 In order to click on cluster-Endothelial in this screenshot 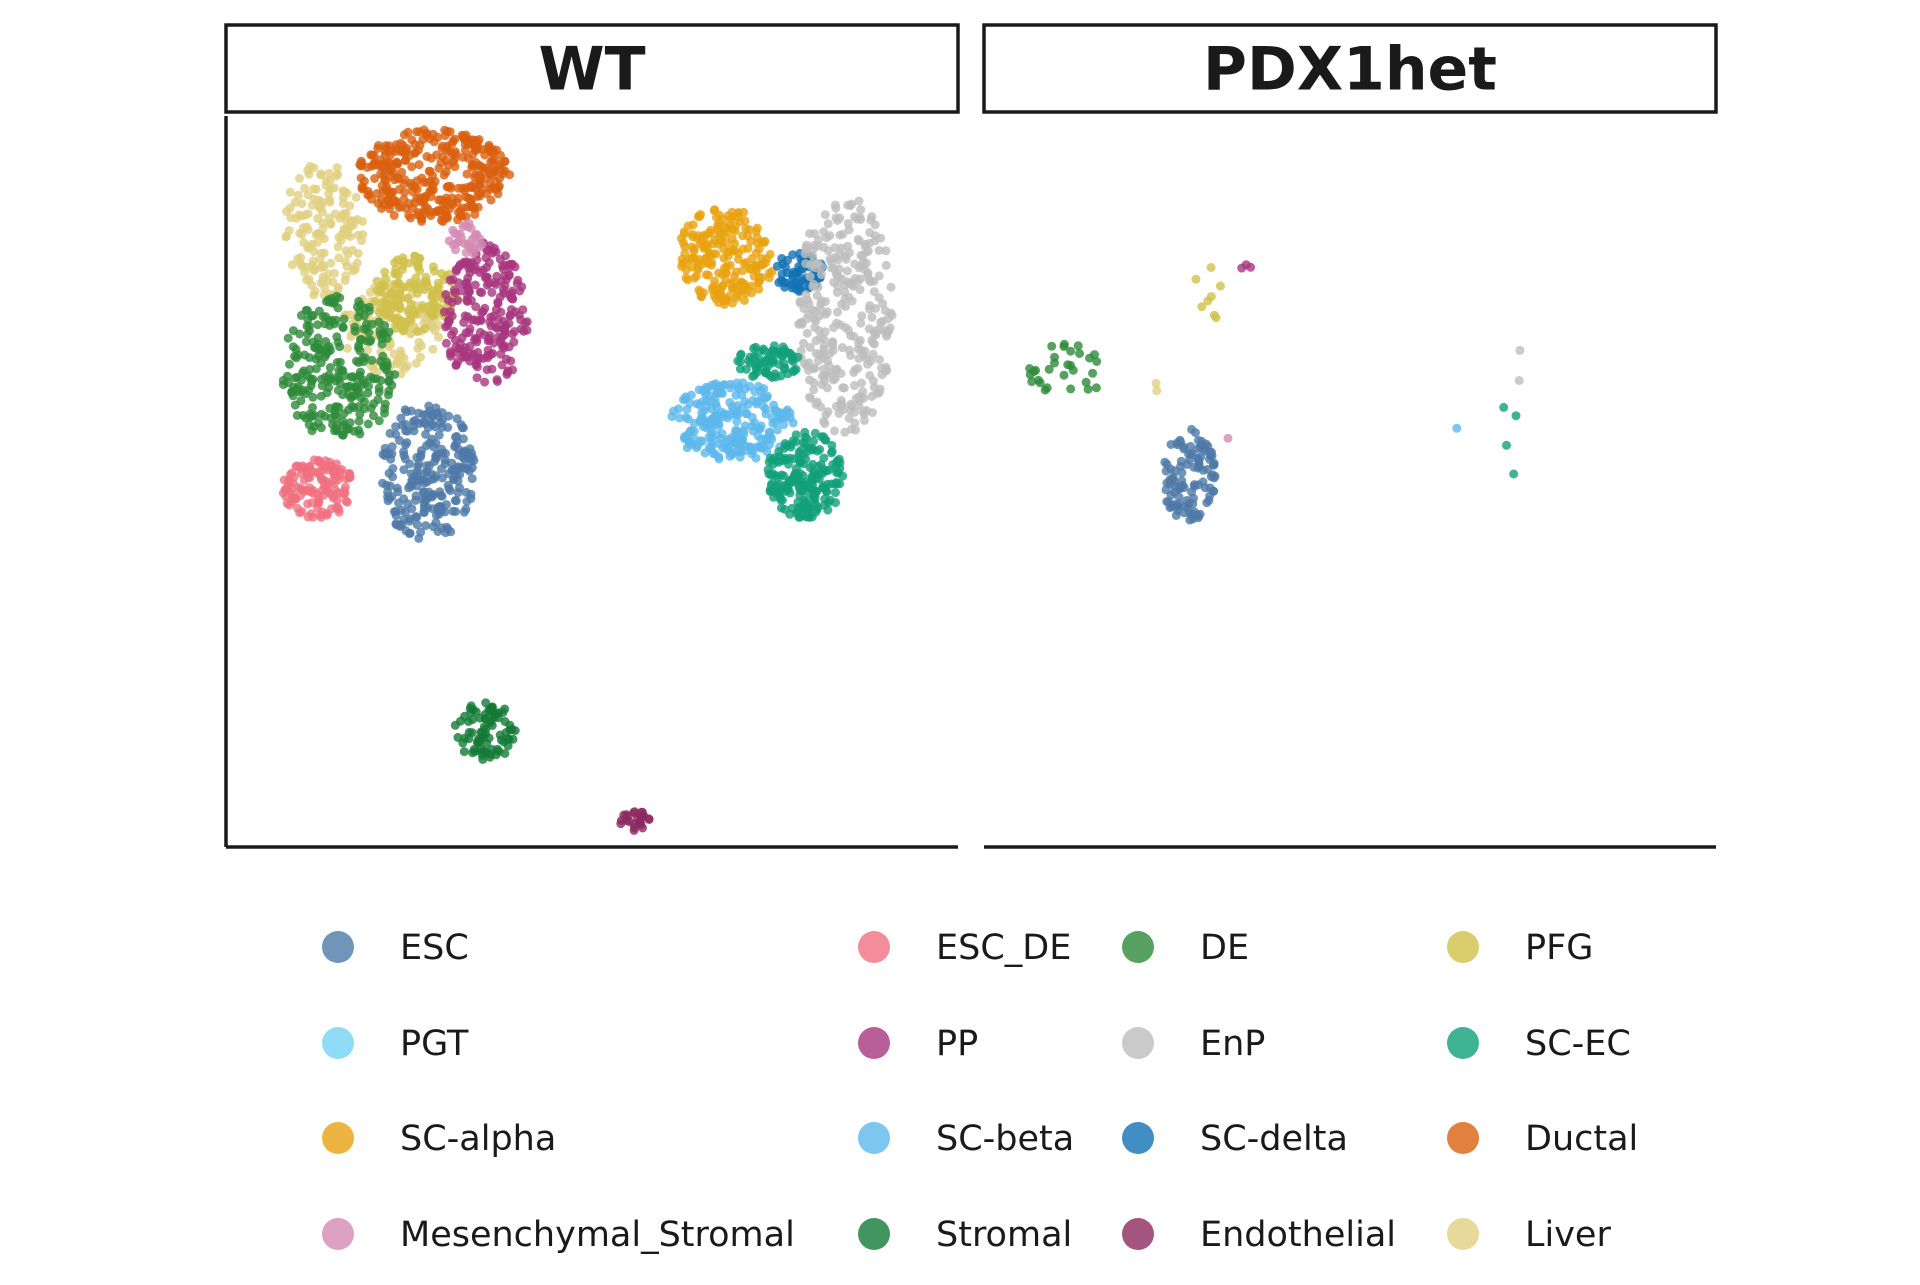, I will do `click(635, 821)`.